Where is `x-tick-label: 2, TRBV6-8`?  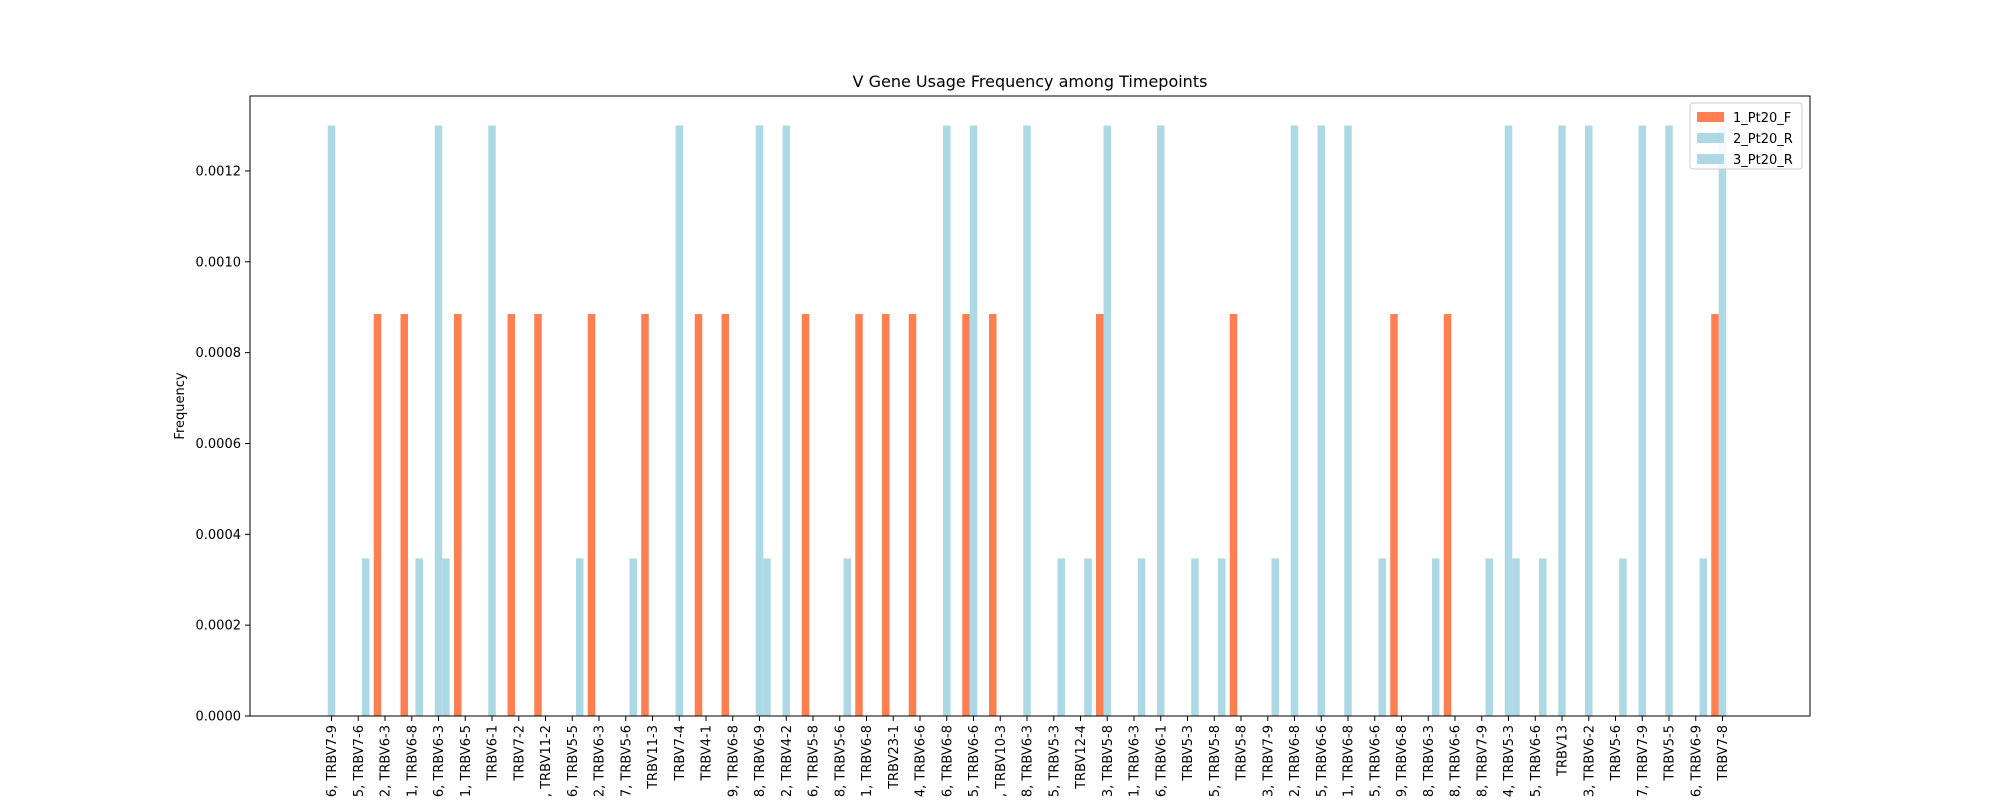 x-tick-label: 2, TRBV6-8 is located at coordinates (1295, 761).